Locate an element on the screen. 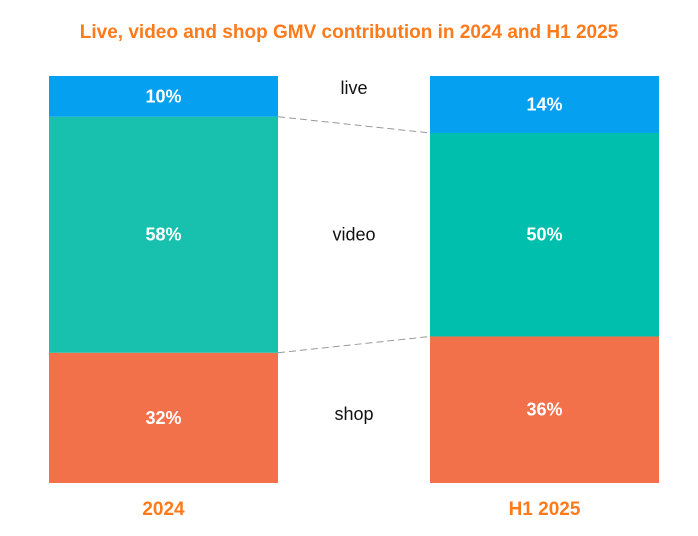 This screenshot has width=698, height=536. bar-segment-live-H1-2025 is located at coordinates (544, 104).